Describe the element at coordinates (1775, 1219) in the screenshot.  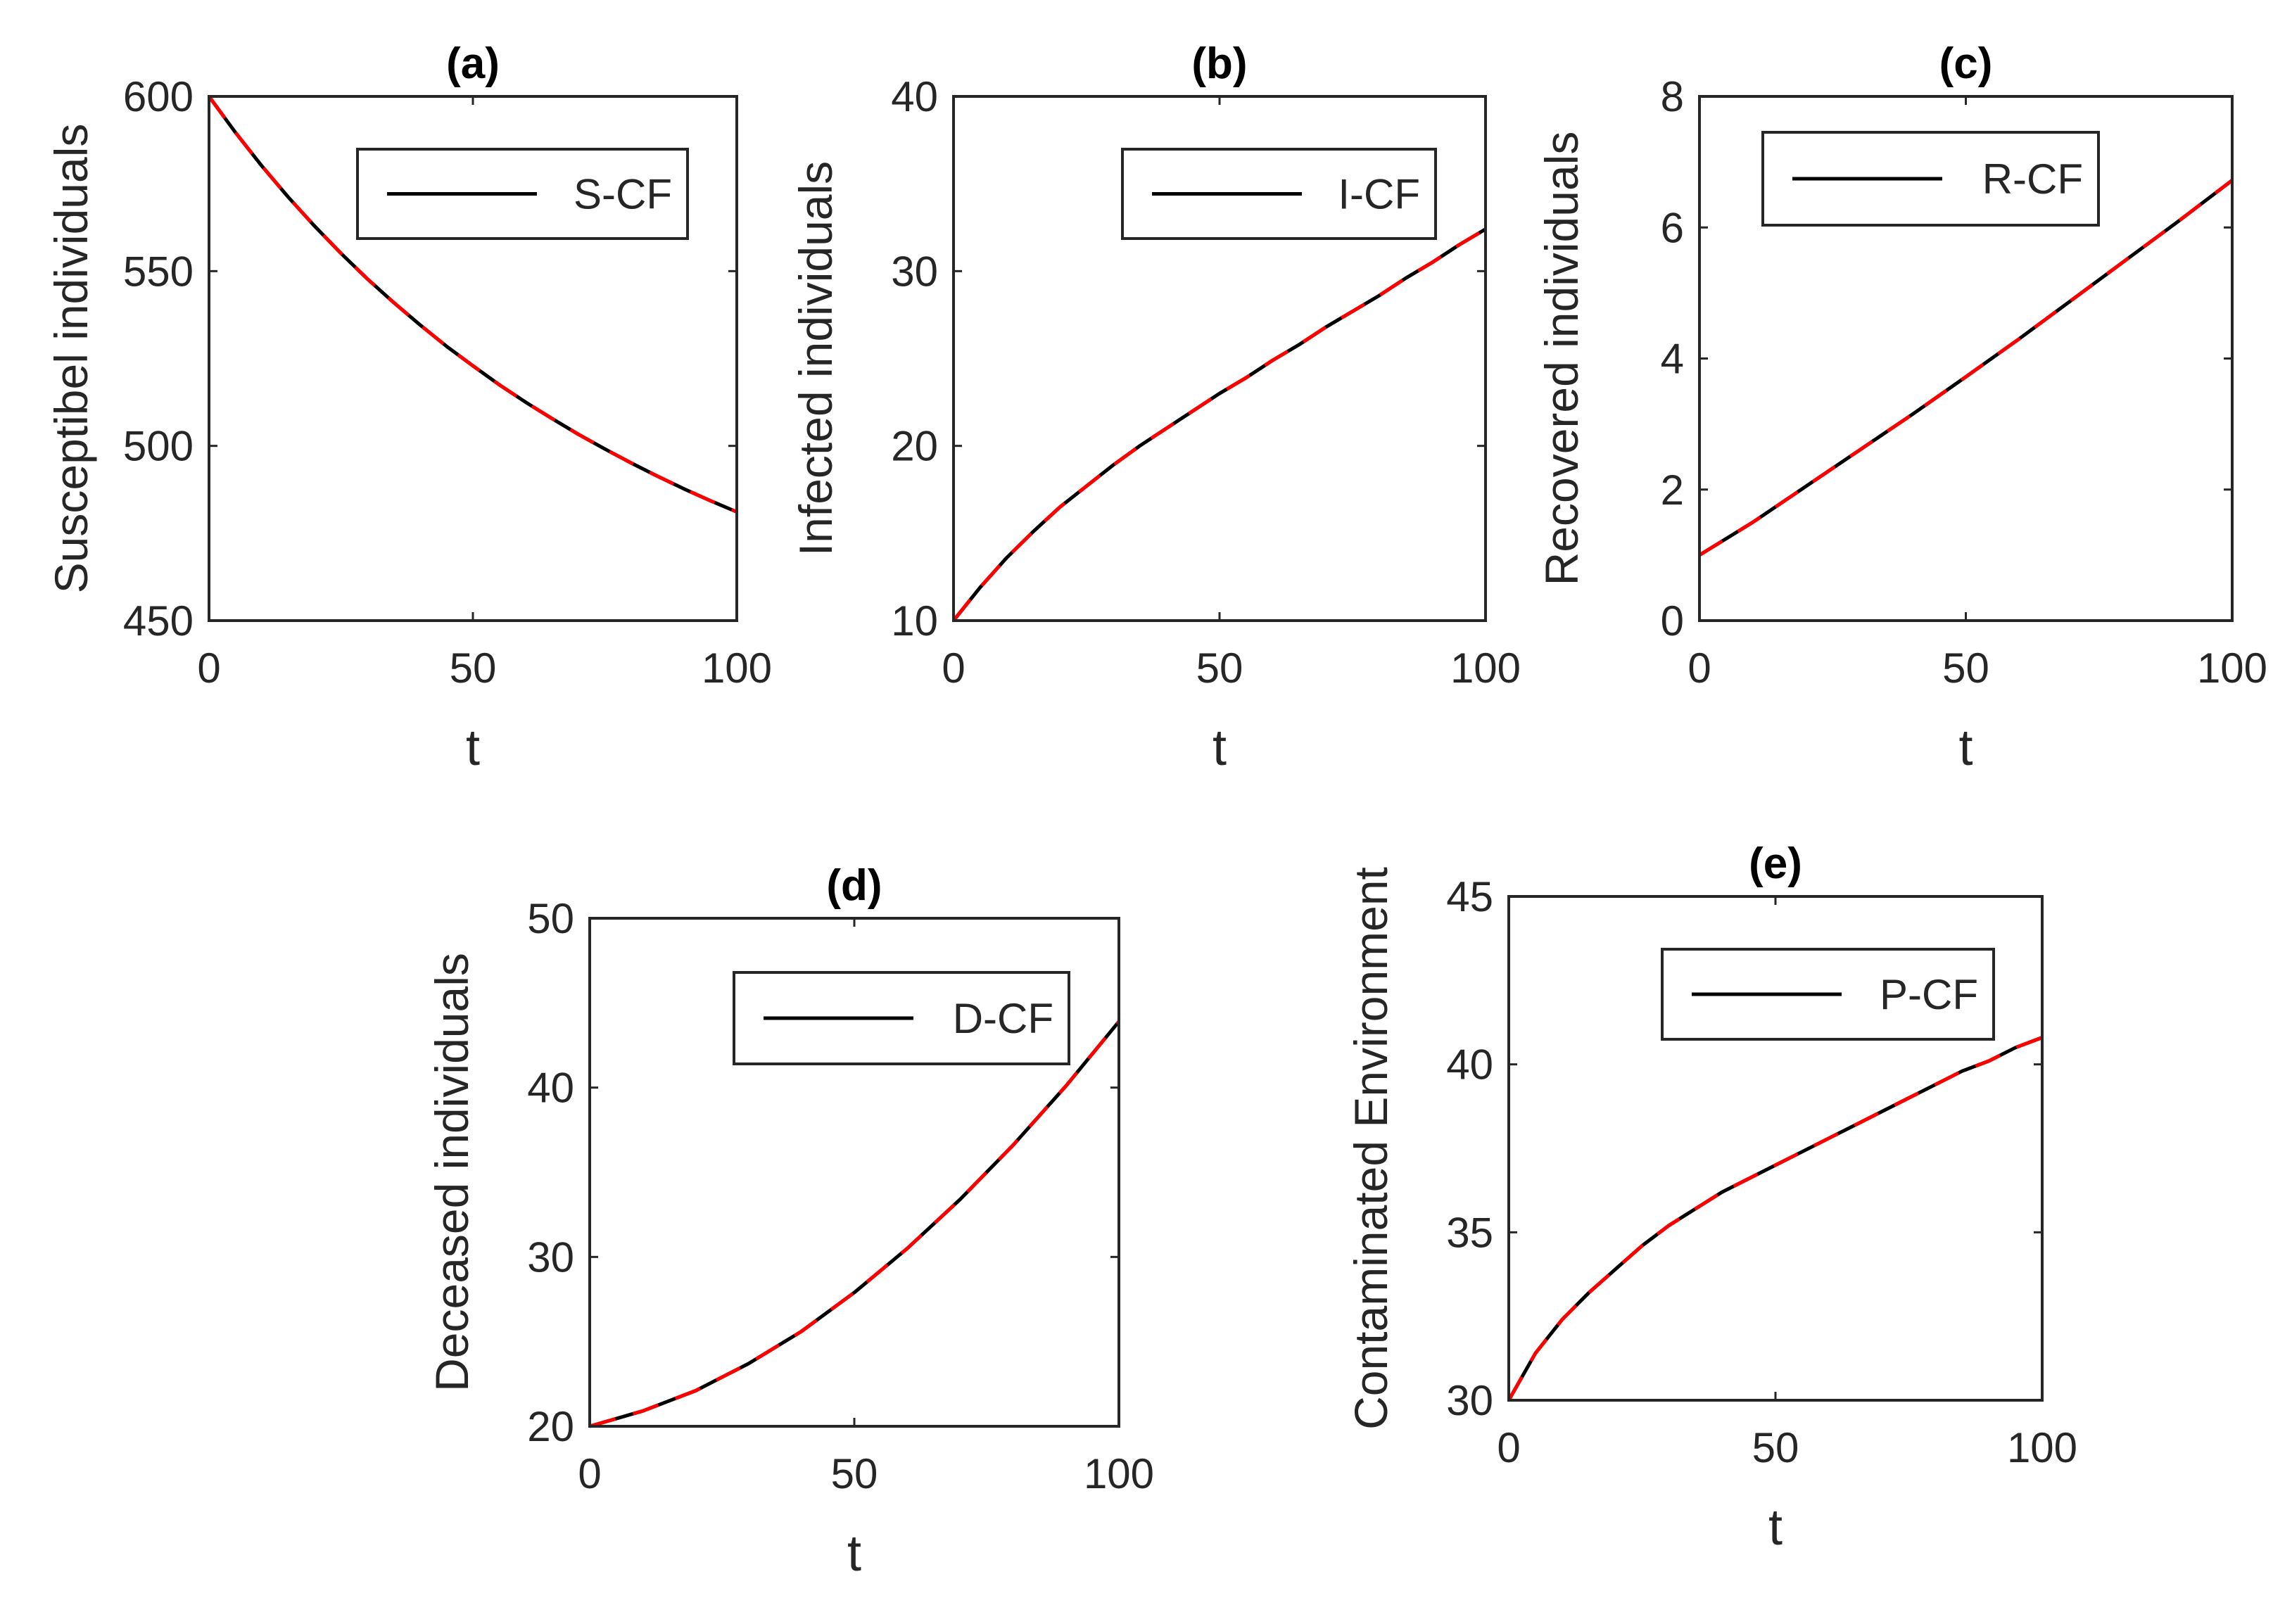
I see `series-line-overlay-e` at that location.